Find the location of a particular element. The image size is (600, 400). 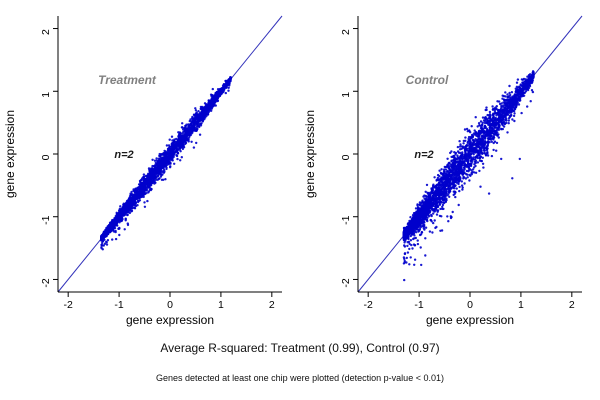

plot-title: Control is located at coordinates (427, 80).